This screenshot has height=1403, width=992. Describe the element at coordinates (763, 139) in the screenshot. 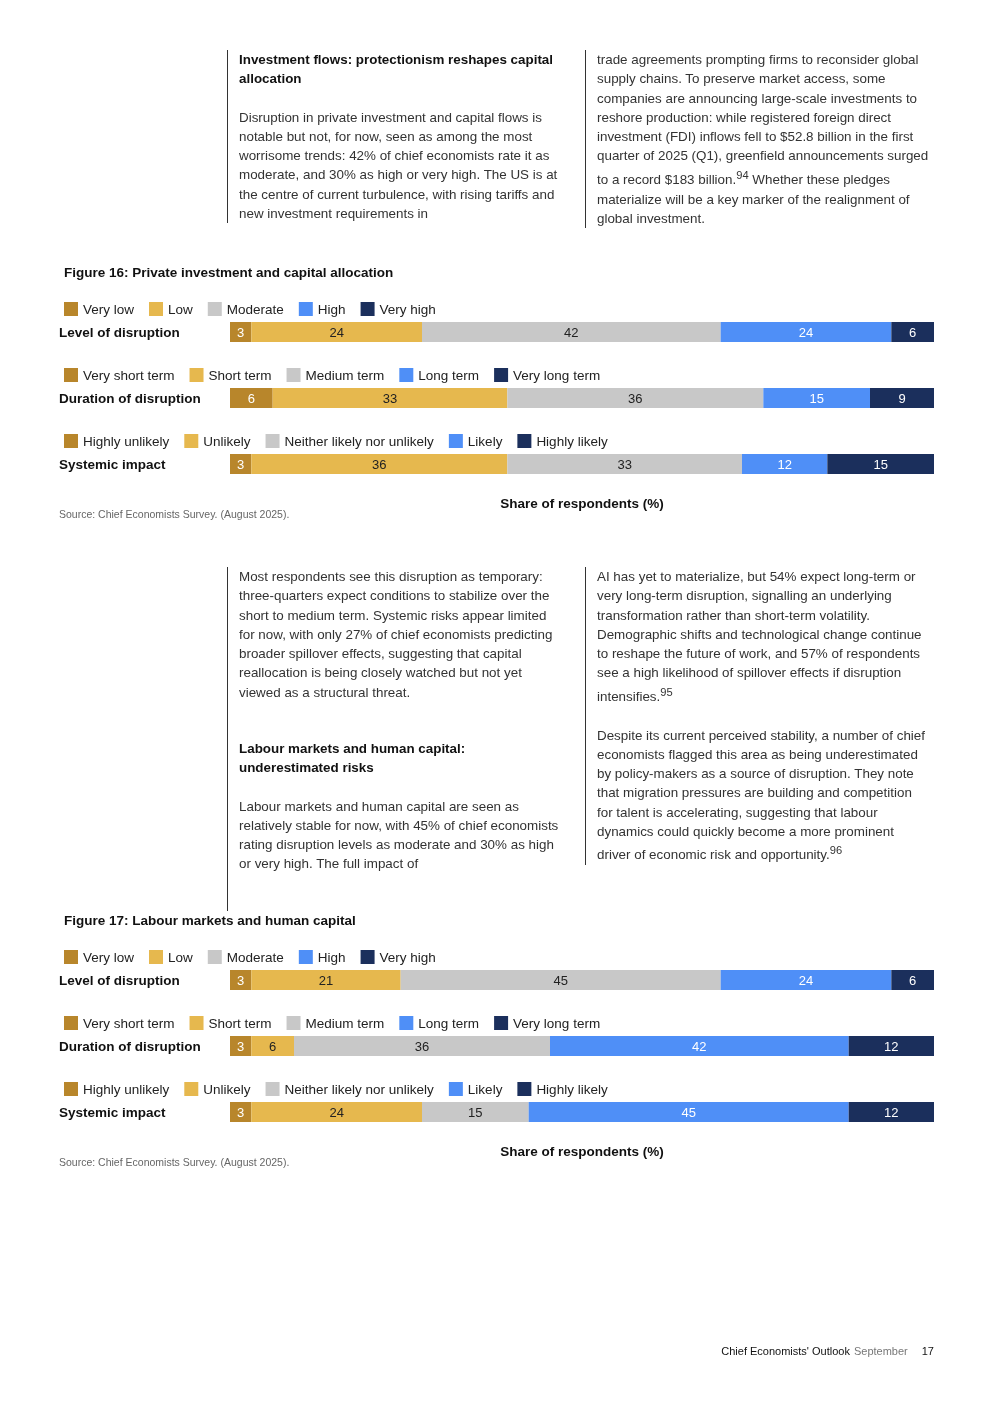

I see `text: trade agreements prompting firms to reconsider global supply chains. To preserve market access, some companies are announcing large-scale investments to reshore production: while registered foreign direct investment (FDI) inflows fell to $52.8 billion in the first quarter of 2025 (Q1), greenfield announcements surged to a record $183 billion.$^{94}$ Whether these pledges materialize will be a key marker of the realignment of global investment.` at that location.